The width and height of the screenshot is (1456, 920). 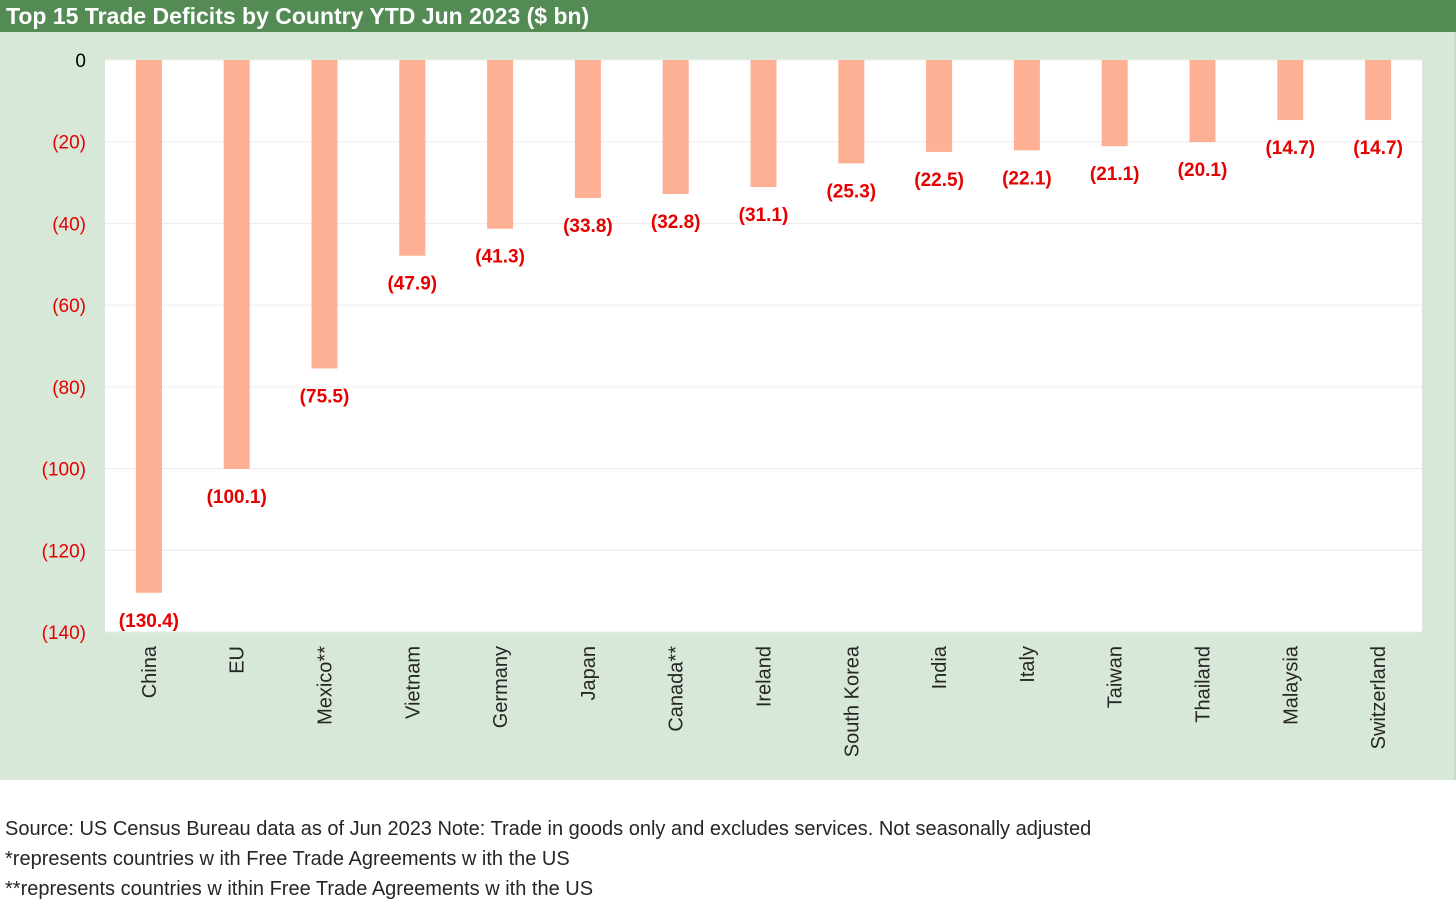 What do you see at coordinates (589, 673) in the screenshot?
I see `x-tick-label: Japan` at bounding box center [589, 673].